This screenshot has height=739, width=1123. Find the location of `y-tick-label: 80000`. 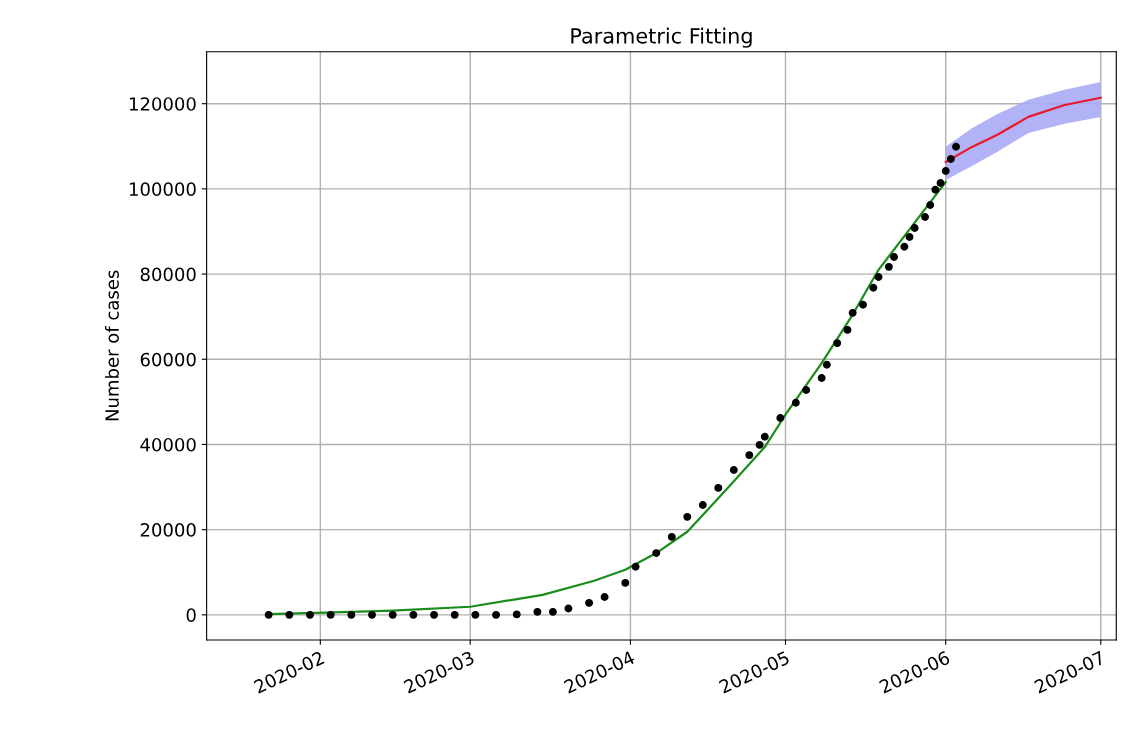

y-tick-label: 80000 is located at coordinates (168, 274).